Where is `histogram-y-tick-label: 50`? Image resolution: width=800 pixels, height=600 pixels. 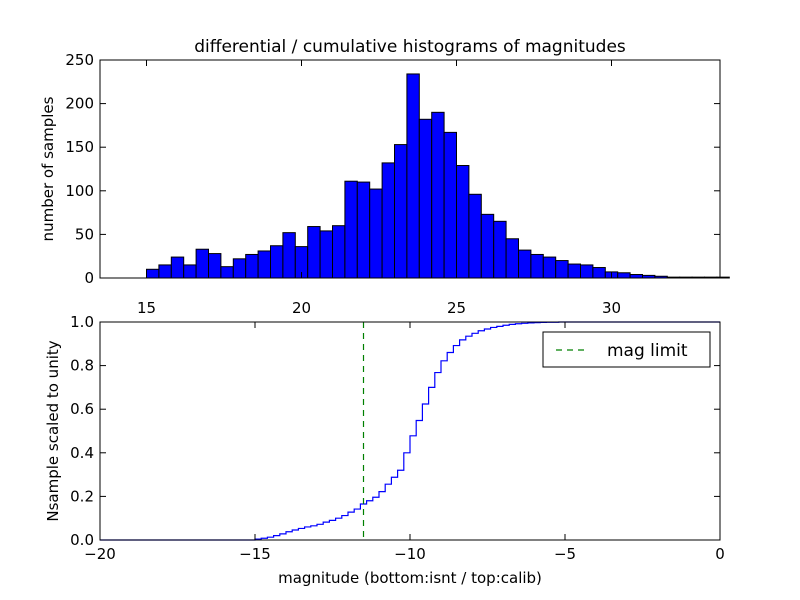
histogram-y-tick-label: 50 is located at coordinates (84, 234).